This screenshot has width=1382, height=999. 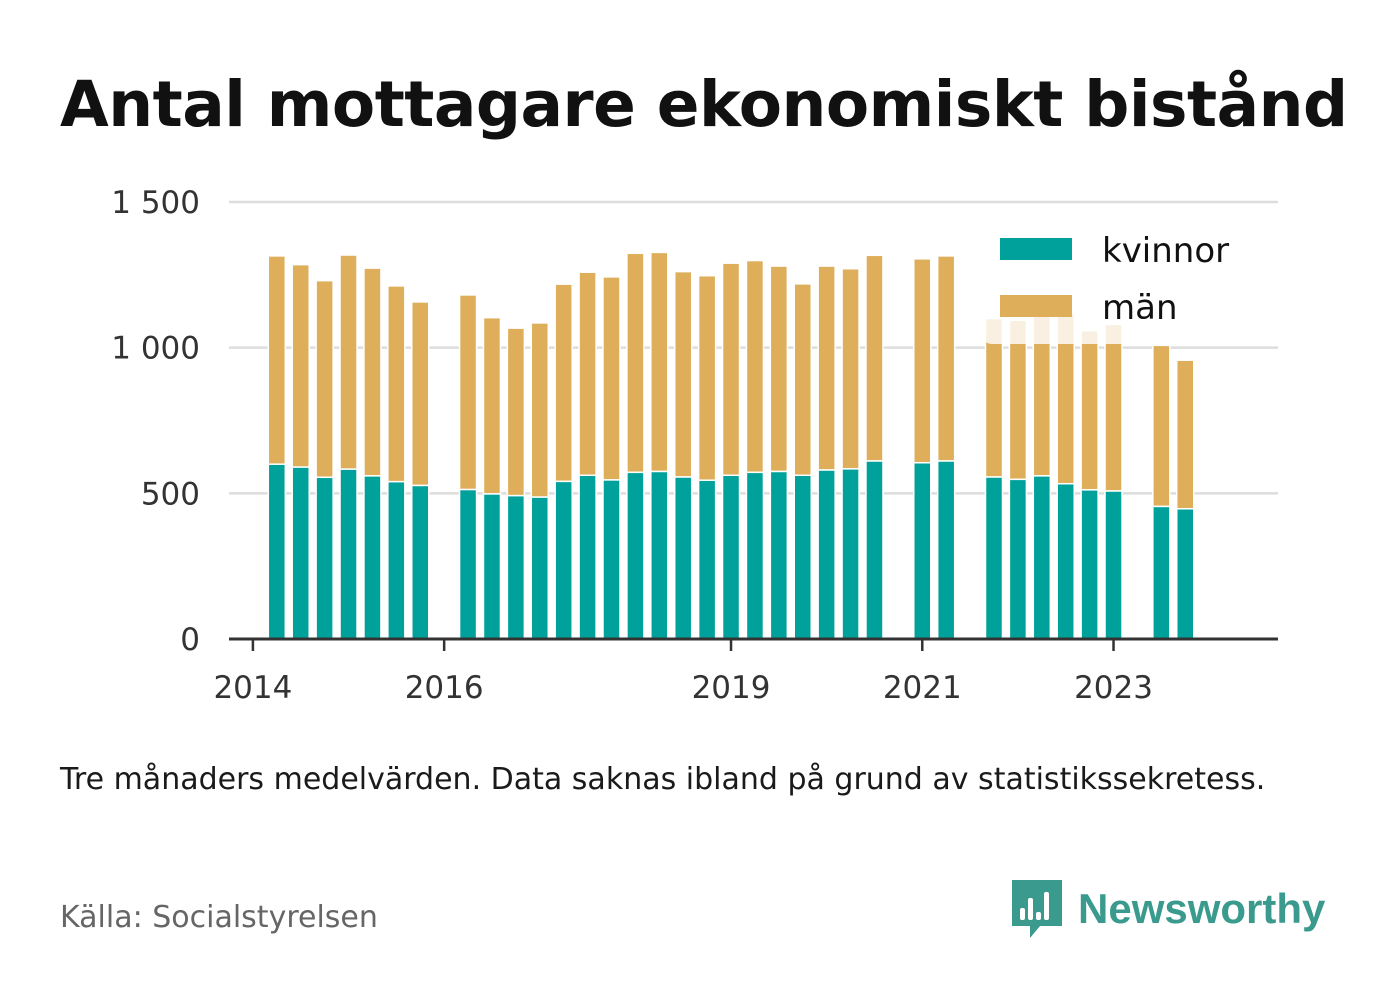 I want to click on x-tick-label: 2016, so click(x=444, y=688).